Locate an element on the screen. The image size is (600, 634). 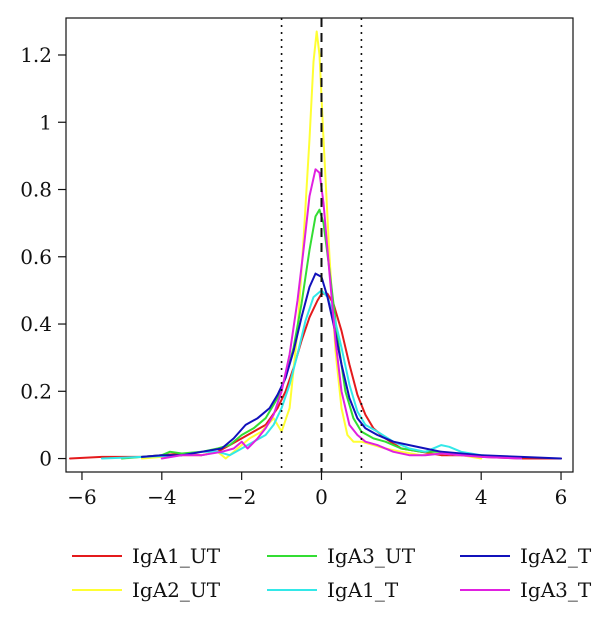
legend-item-iga2-ut: IgA2_UT is located at coordinates (146, 590).